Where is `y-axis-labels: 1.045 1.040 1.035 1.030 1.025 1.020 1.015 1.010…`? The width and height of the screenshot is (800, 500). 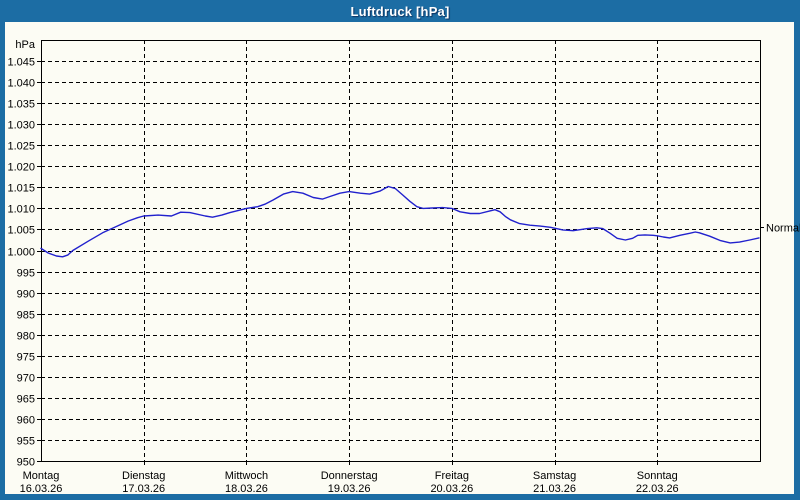
y-axis-labels: 1.045 1.040 1.035 1.030 1.025 1.020 1.015 1.010… is located at coordinates (21, 263).